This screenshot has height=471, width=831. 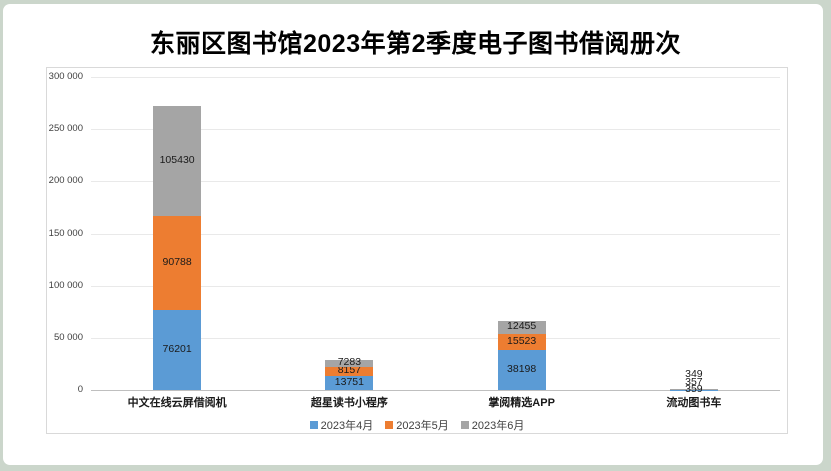 I want to click on bar-value-label: 359, so click(x=694, y=389).